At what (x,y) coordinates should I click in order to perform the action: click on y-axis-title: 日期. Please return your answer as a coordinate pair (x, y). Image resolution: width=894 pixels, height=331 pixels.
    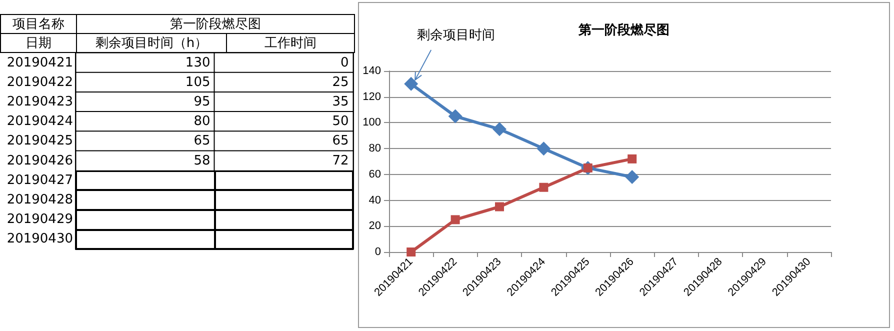
    Looking at the image, I should click on (38, 43).